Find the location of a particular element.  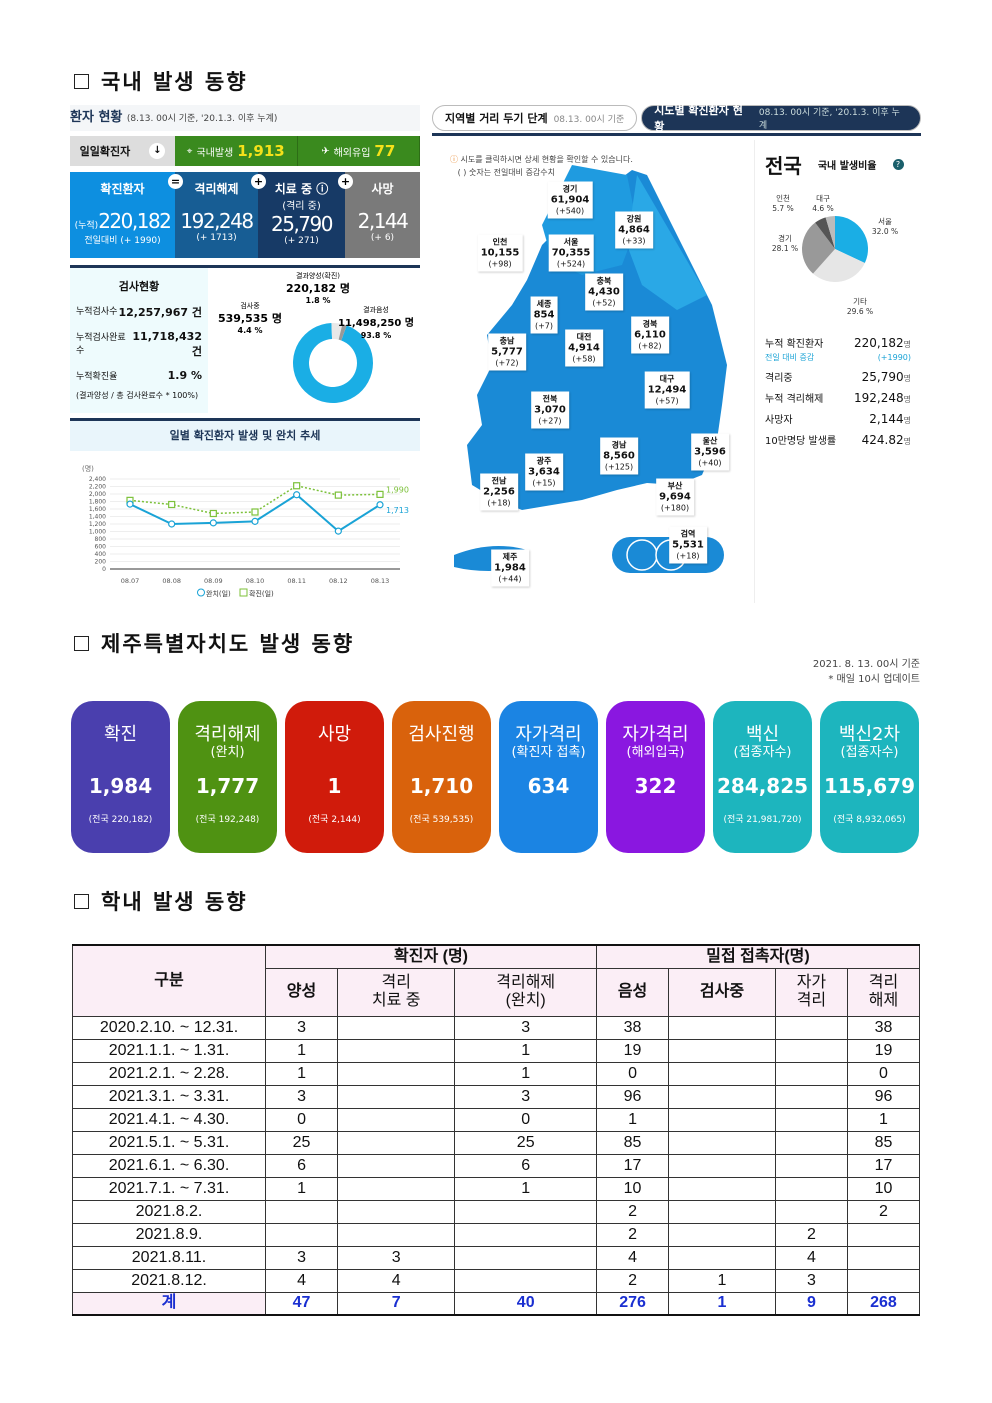

donut-label: 1.8 % is located at coordinates (318, 300).